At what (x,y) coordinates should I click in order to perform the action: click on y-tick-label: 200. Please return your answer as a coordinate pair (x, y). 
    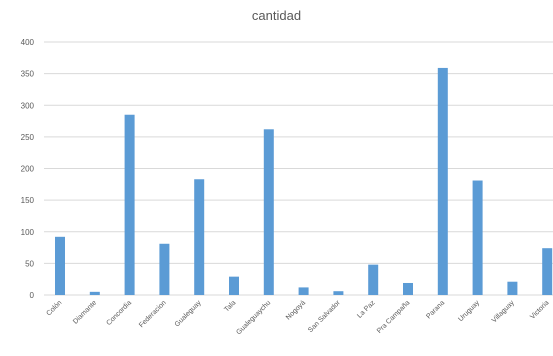
    Looking at the image, I should click on (28, 169).